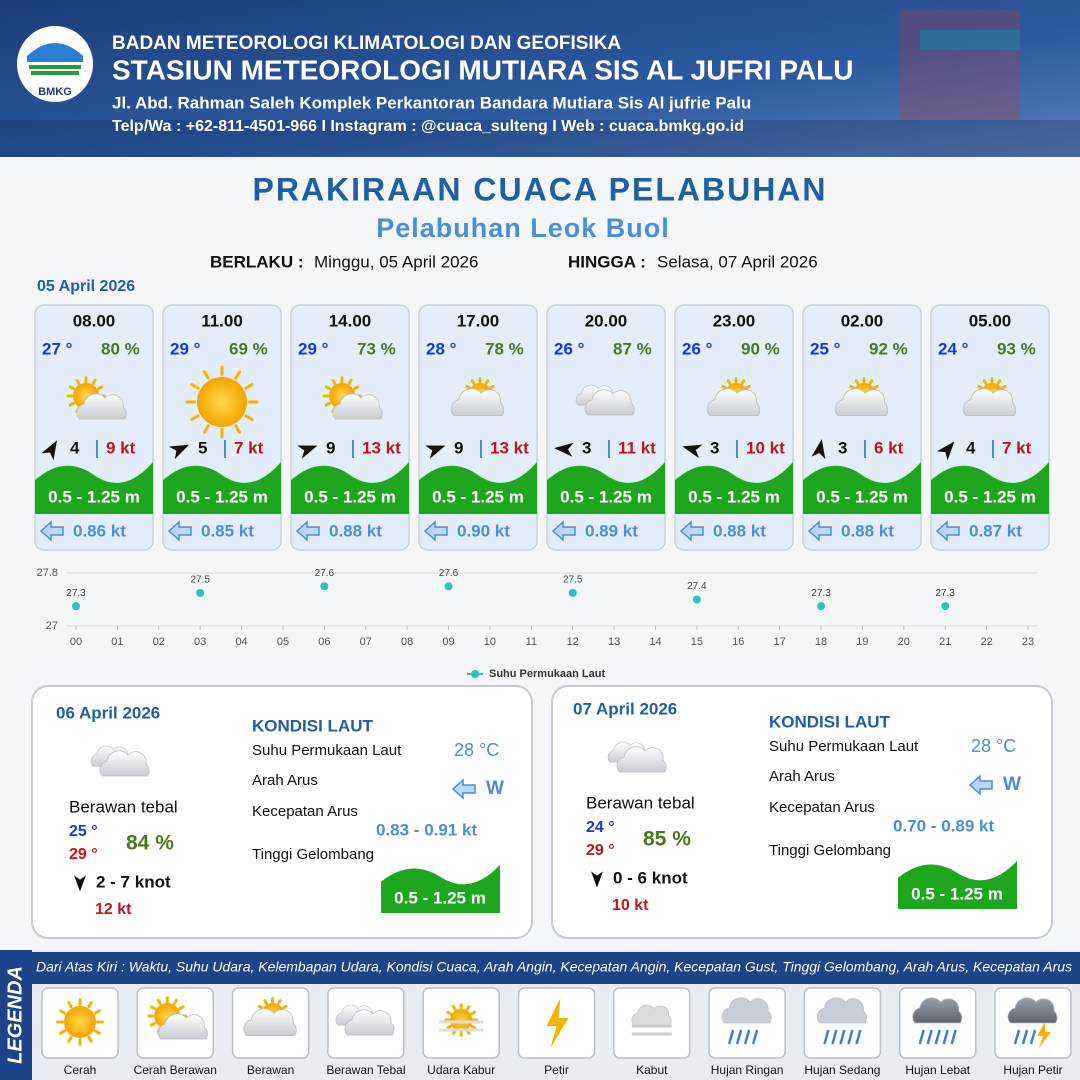 This screenshot has width=1080, height=1080. I want to click on x-tick-label: 13, so click(614, 642).